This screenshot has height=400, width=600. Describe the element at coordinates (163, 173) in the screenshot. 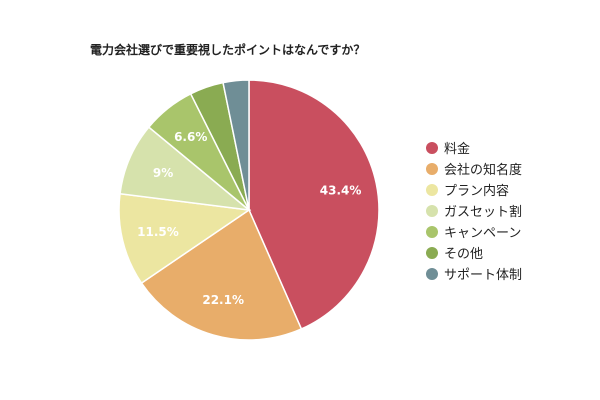

I see `data-label: 9%` at that location.